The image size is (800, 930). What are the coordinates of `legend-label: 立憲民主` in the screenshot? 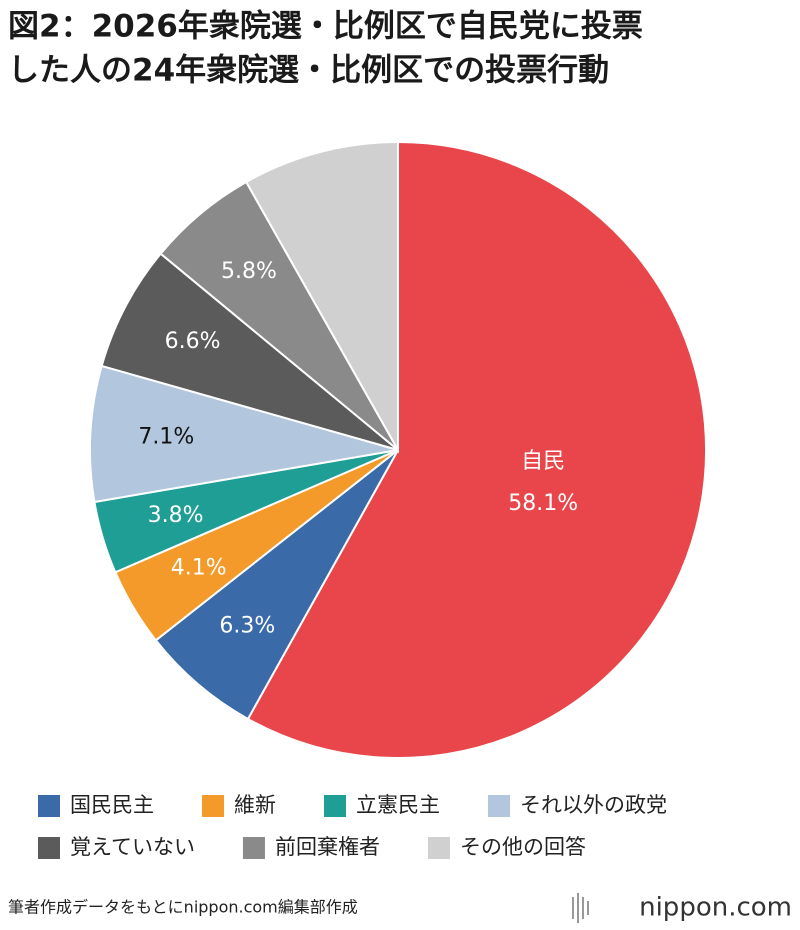 It's located at (398, 805).